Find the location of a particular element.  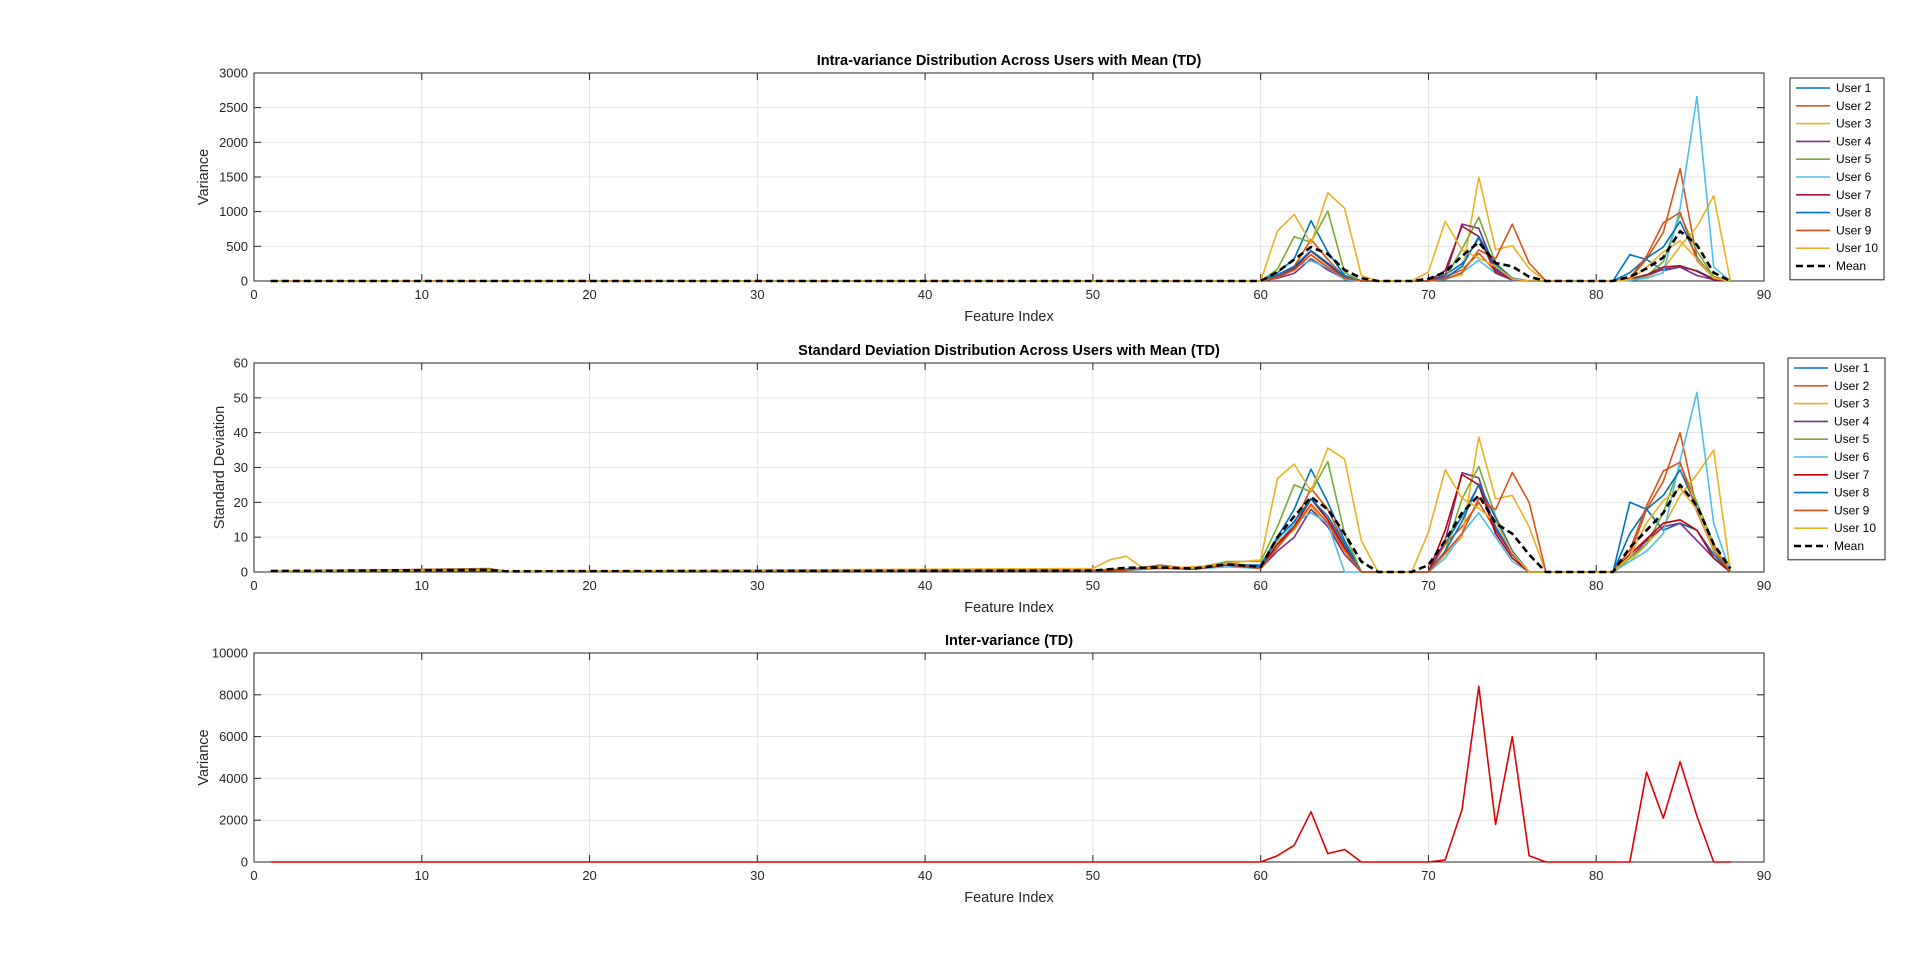

y-tick-label: 30 is located at coordinates (241, 467).